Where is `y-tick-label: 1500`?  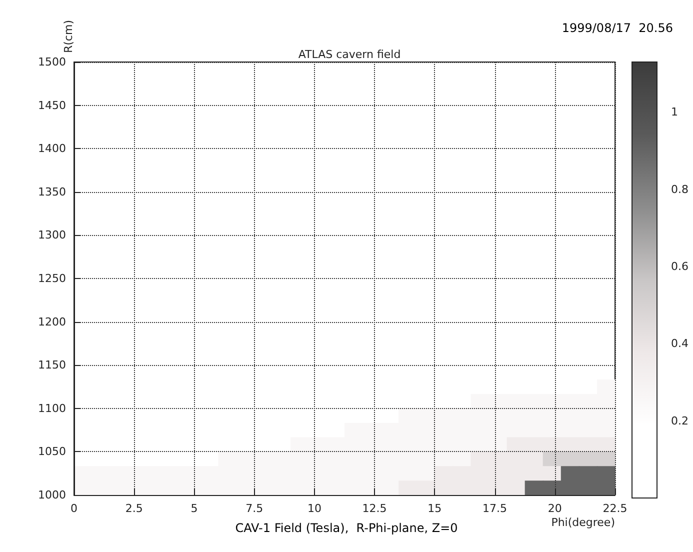
y-tick-label: 1500 is located at coordinates (52, 62).